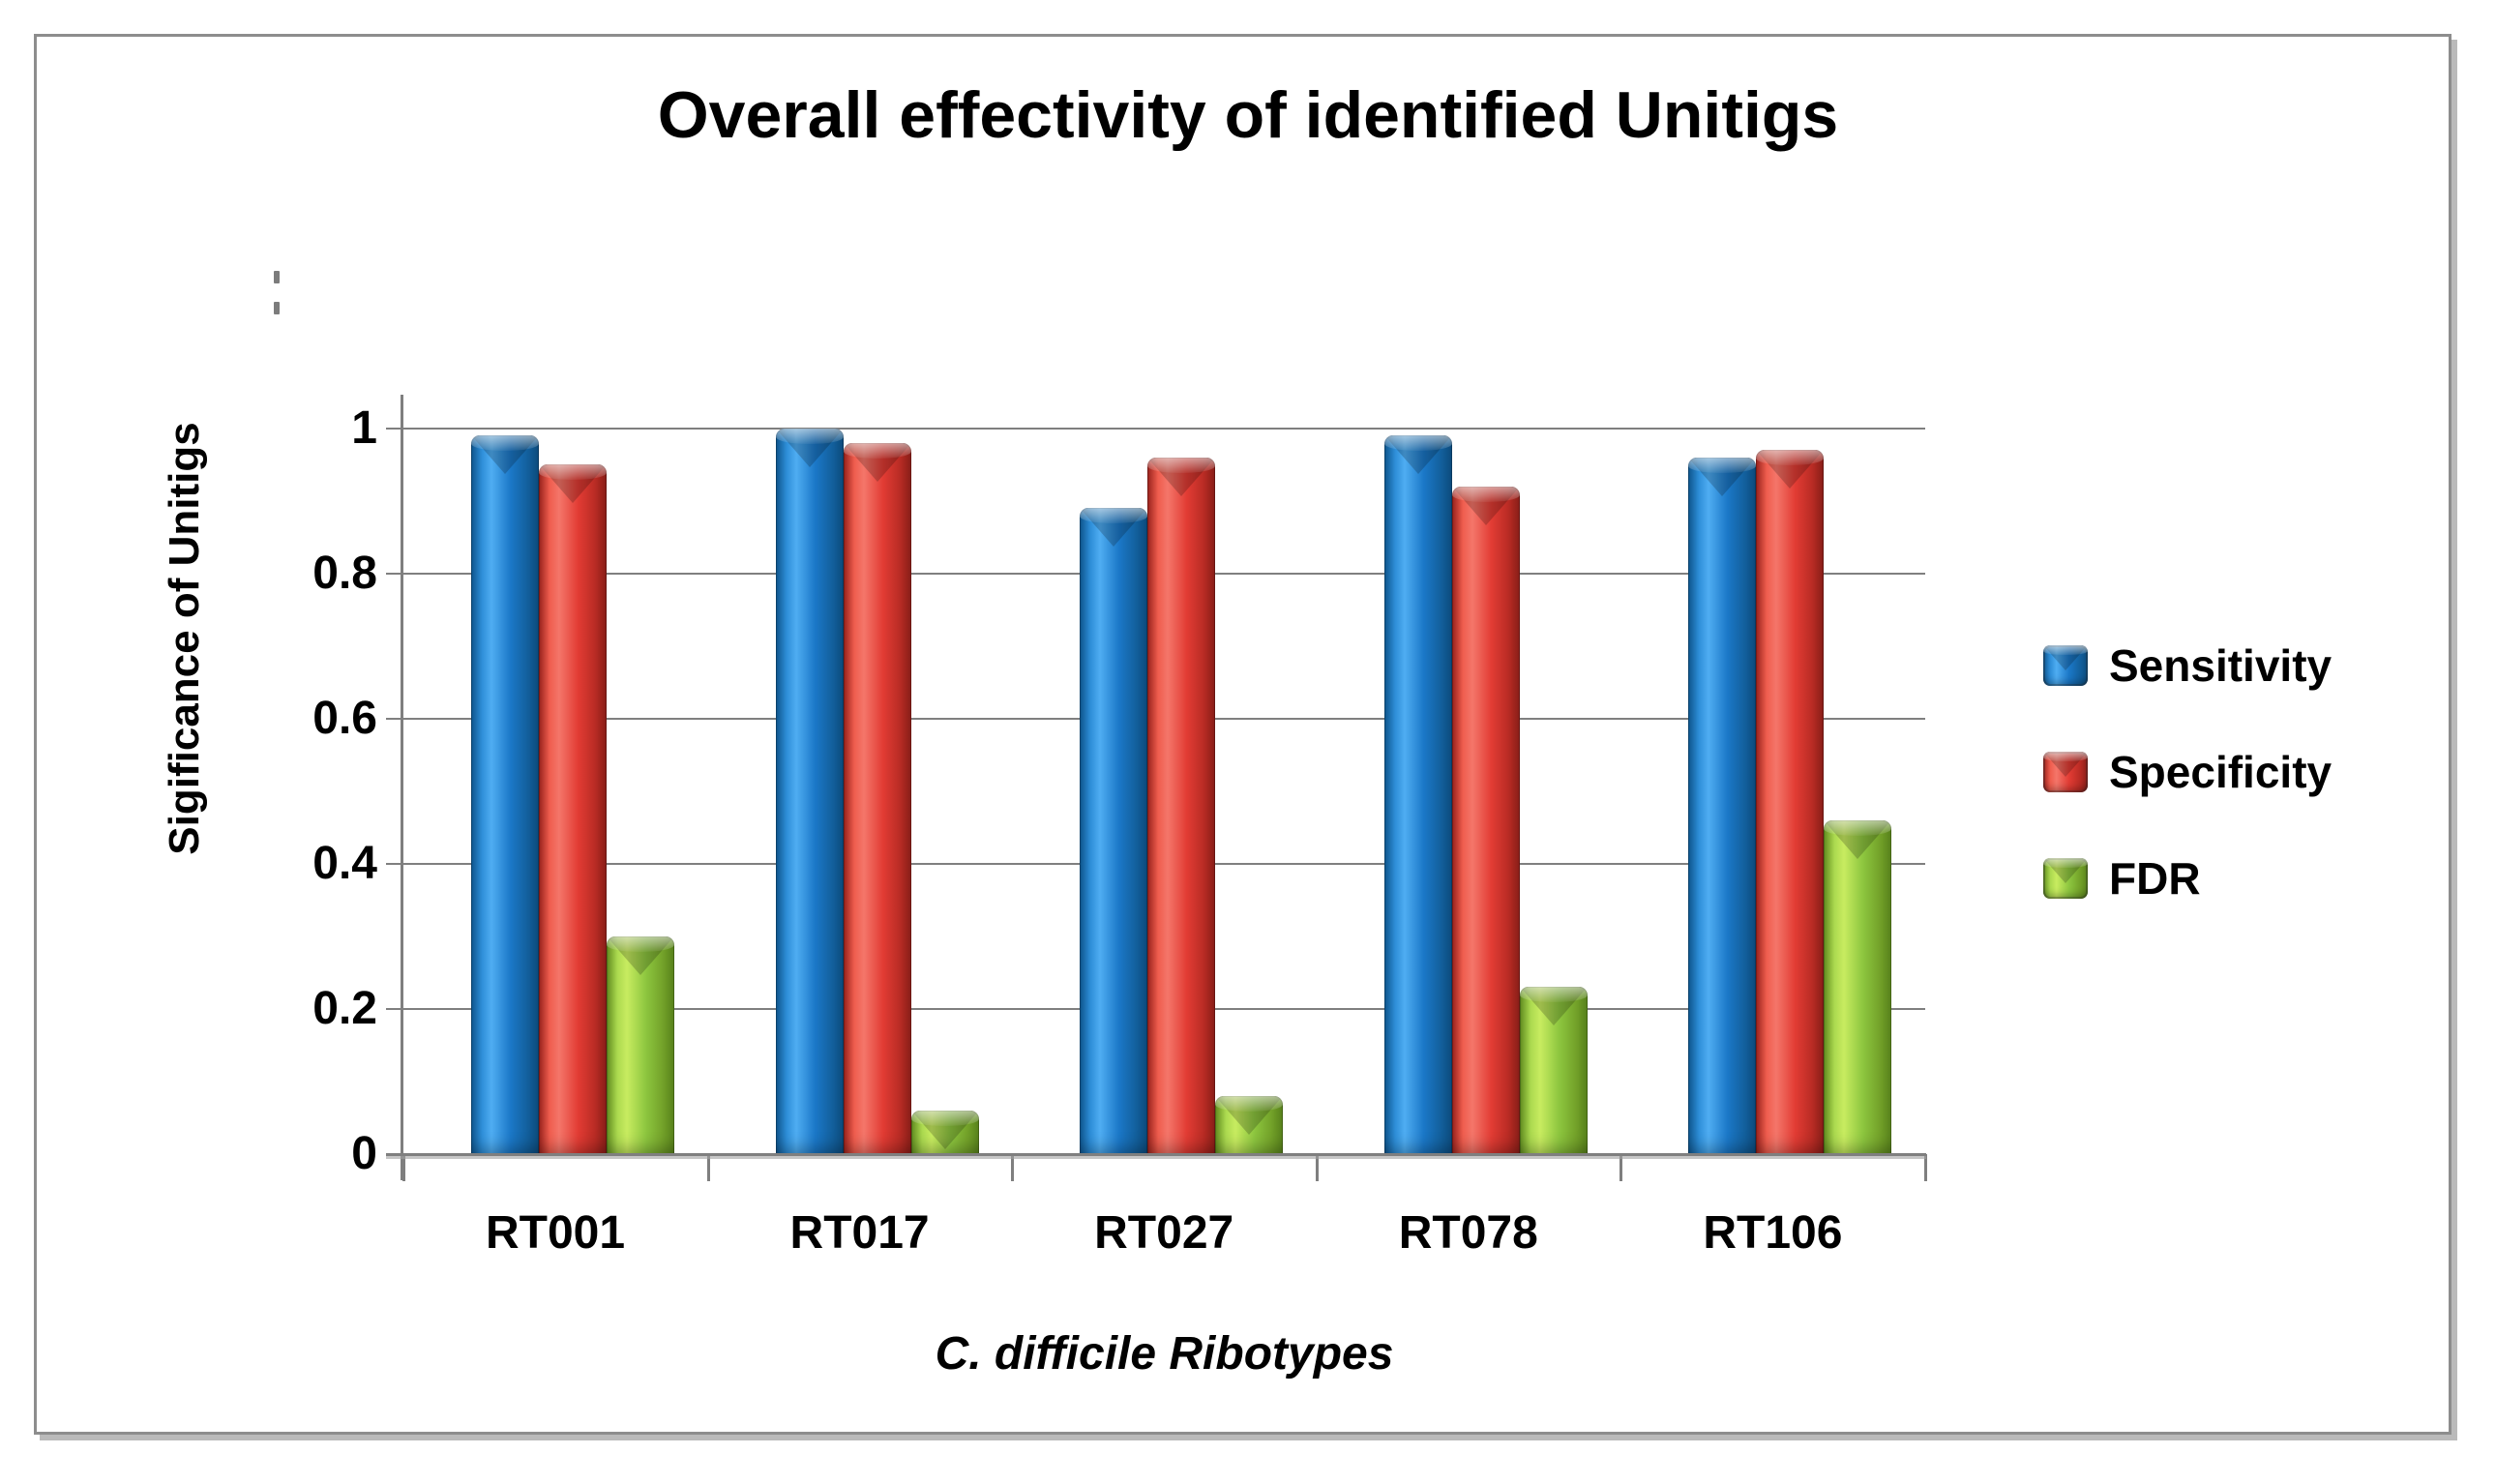  What do you see at coordinates (1858, 987) in the screenshot?
I see `bar-fdr-rt106` at bounding box center [1858, 987].